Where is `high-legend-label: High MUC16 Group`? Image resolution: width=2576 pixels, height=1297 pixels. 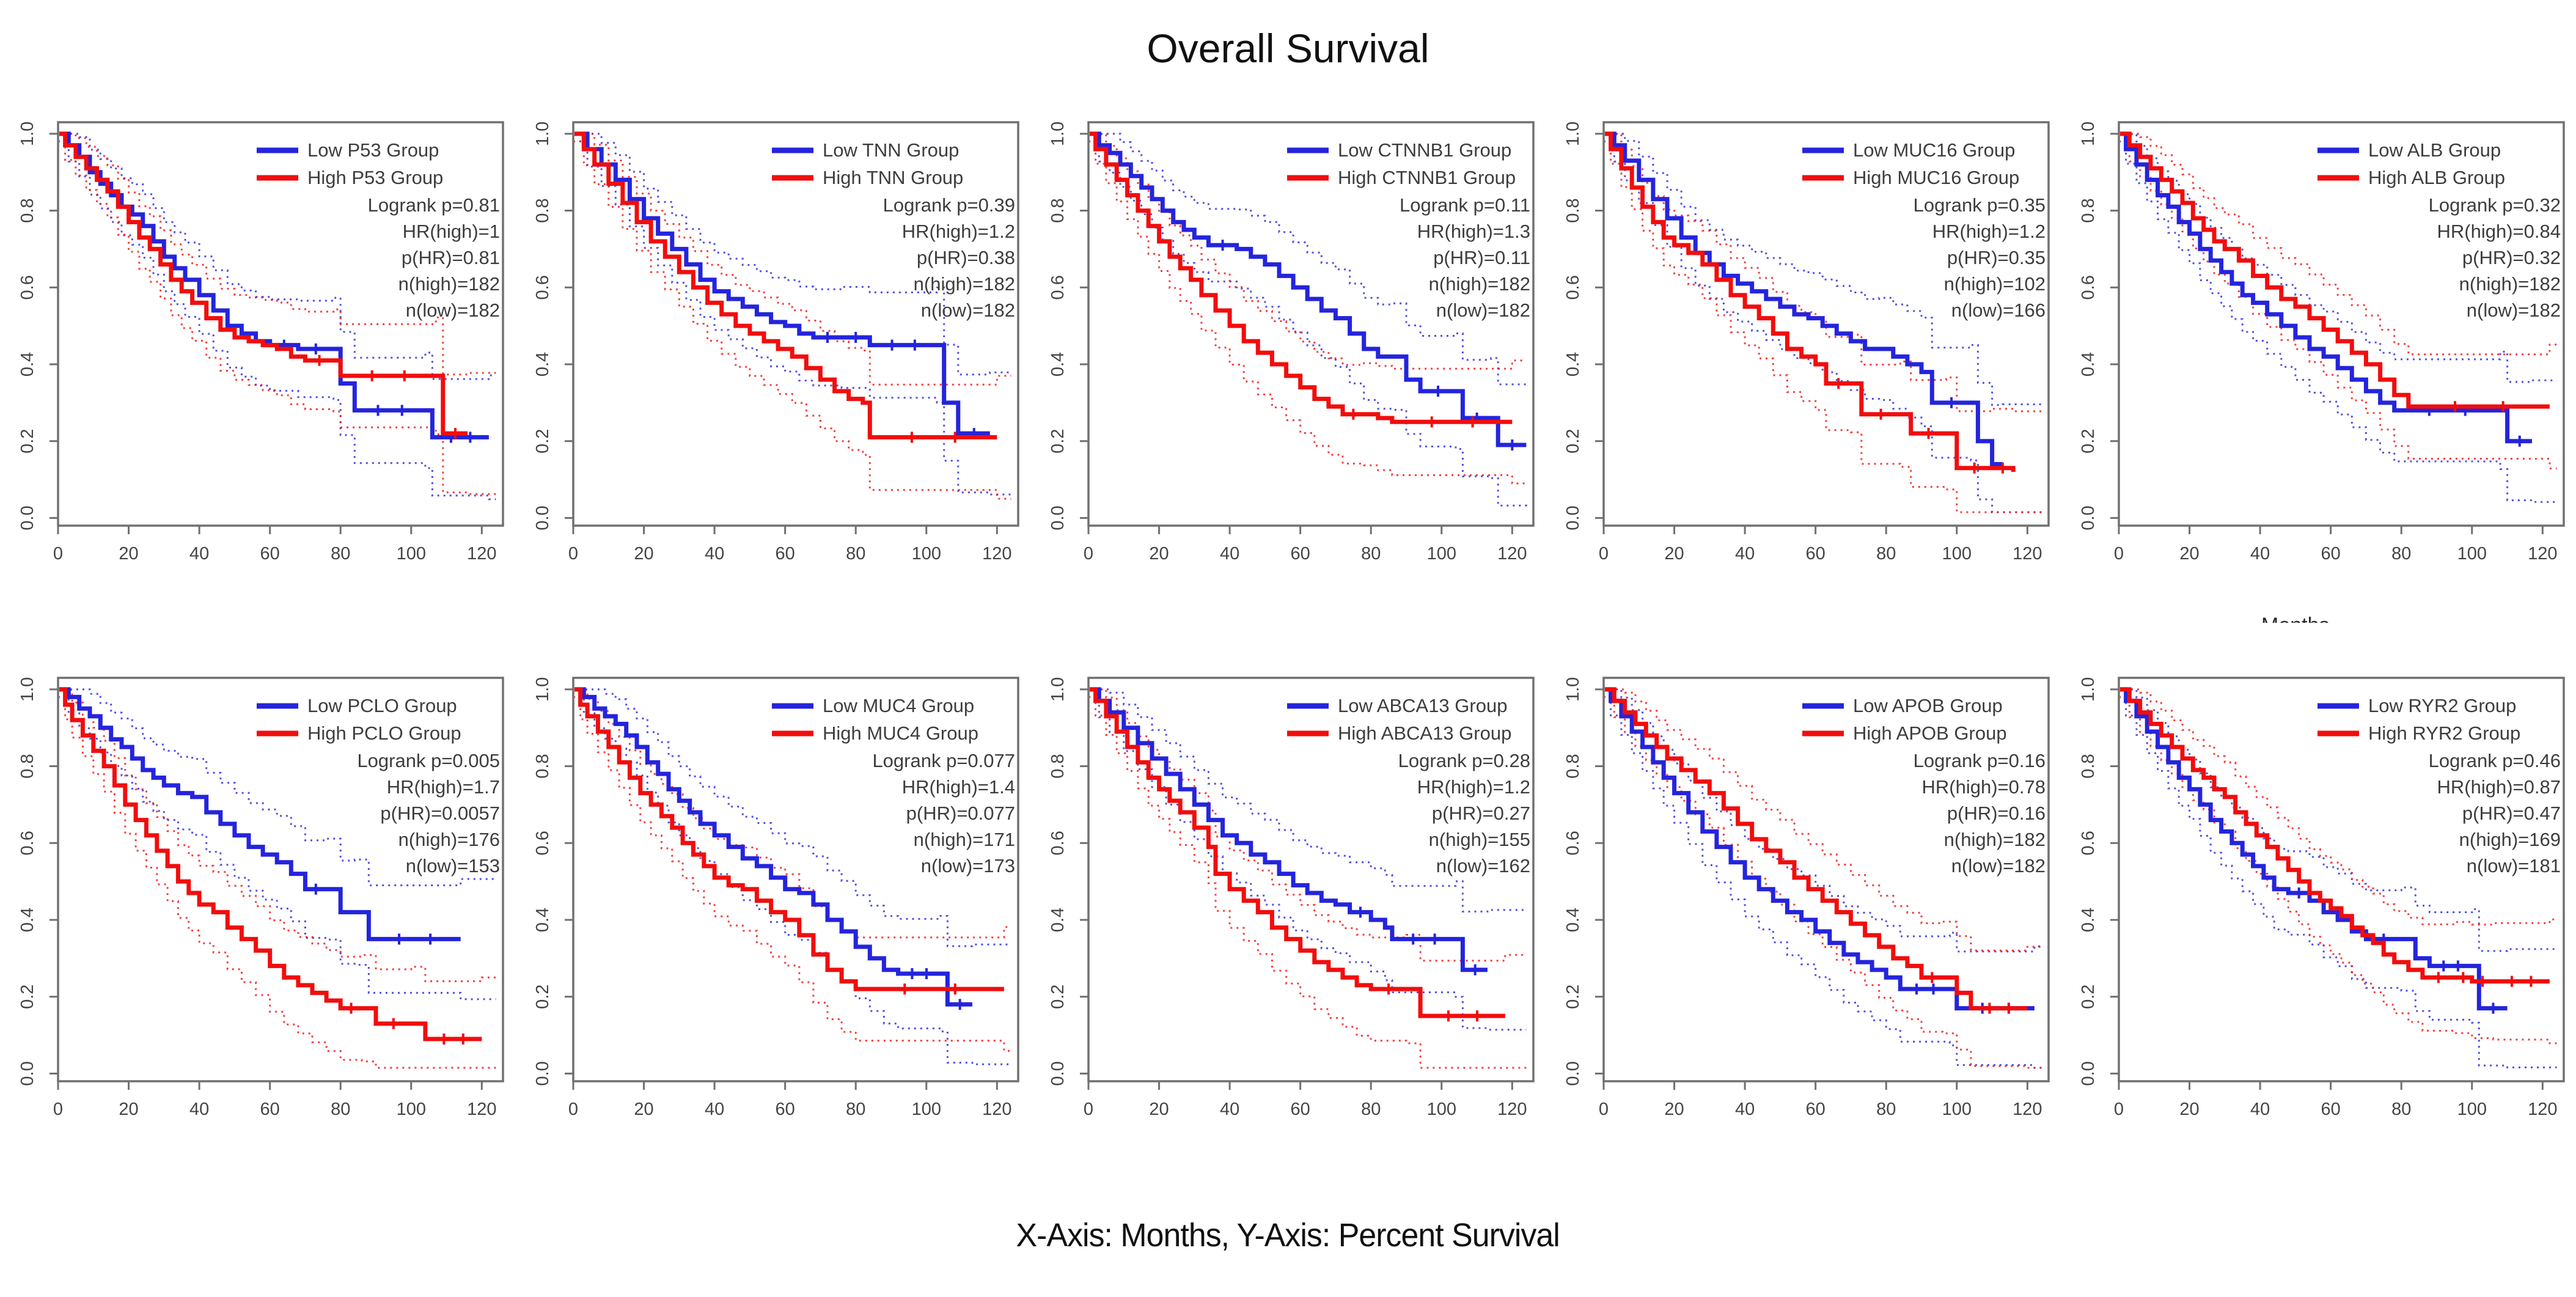 high-legend-label: High MUC16 Group is located at coordinates (1936, 177).